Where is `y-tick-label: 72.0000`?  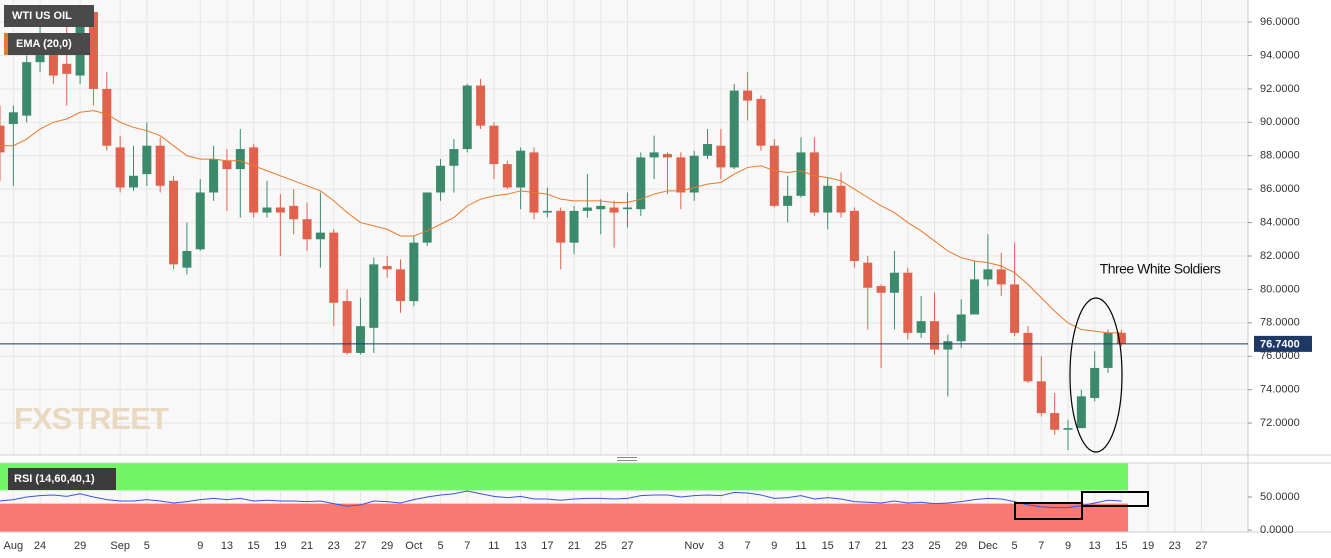 y-tick-label: 72.0000 is located at coordinates (1280, 423).